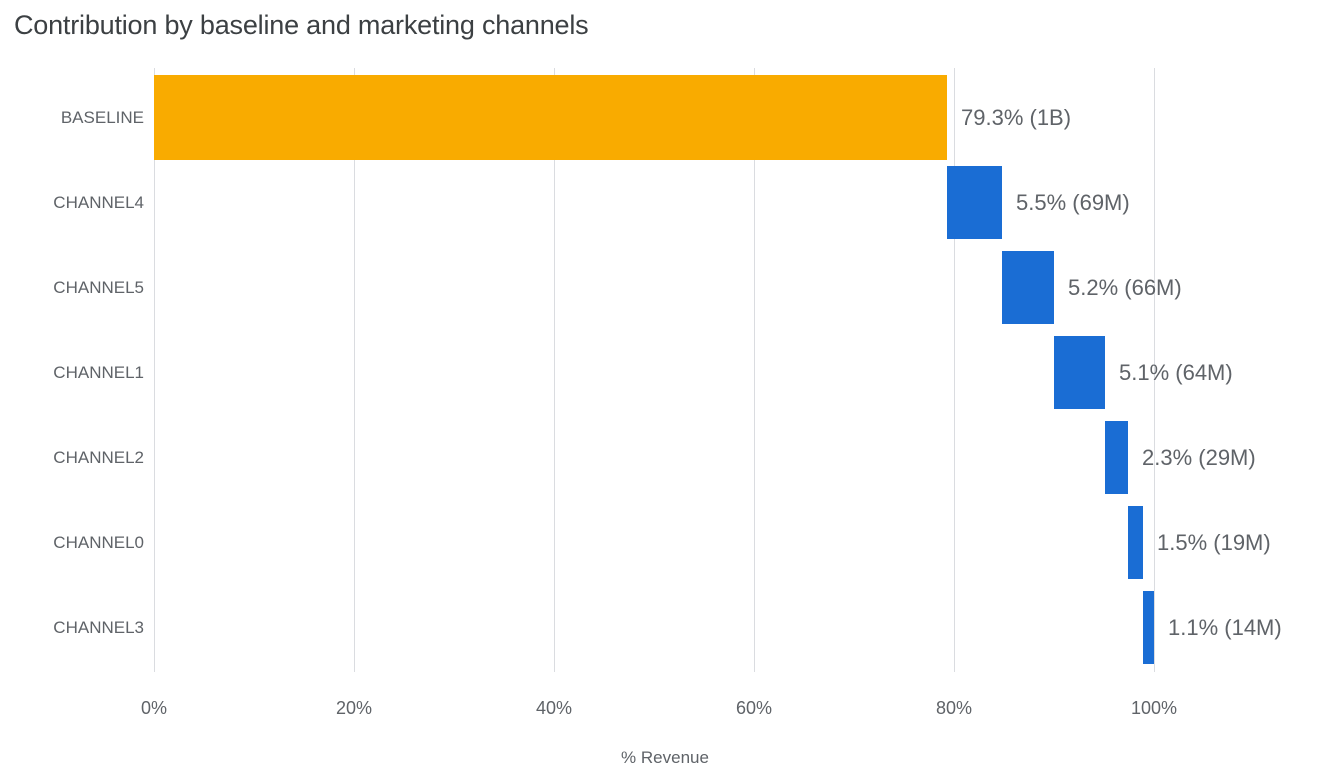 The width and height of the screenshot is (1330, 781). Describe the element at coordinates (98, 202) in the screenshot. I see `y-axis-label-channel4: CHANNEL4` at that location.